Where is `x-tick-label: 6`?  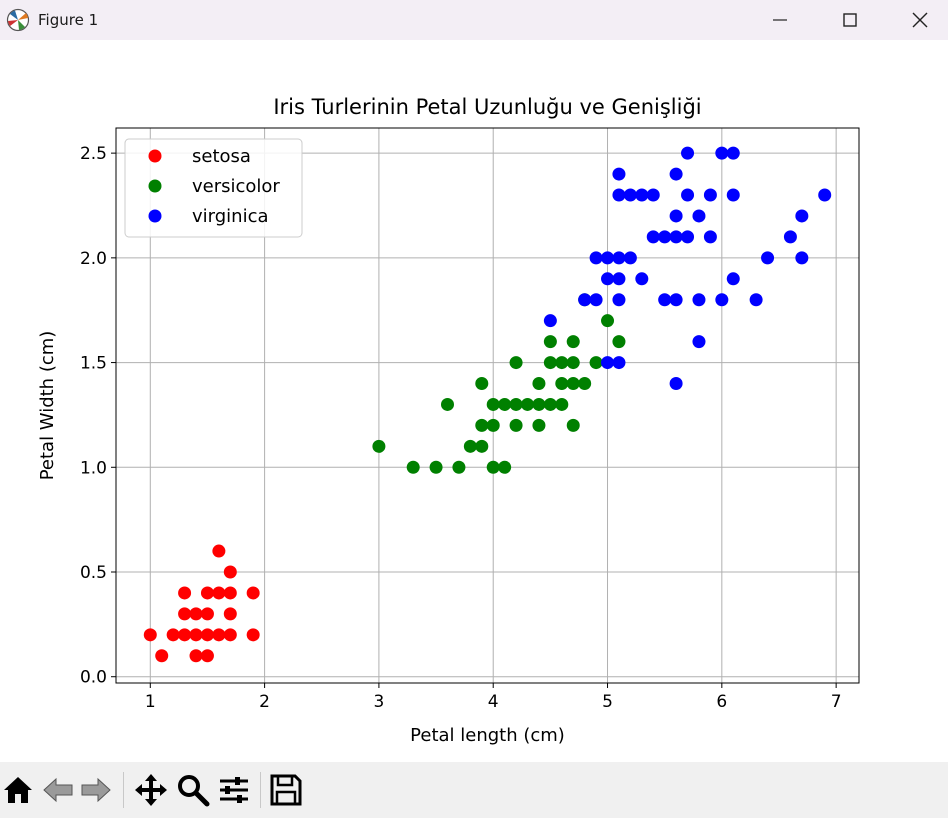 x-tick-label: 6 is located at coordinates (721, 702).